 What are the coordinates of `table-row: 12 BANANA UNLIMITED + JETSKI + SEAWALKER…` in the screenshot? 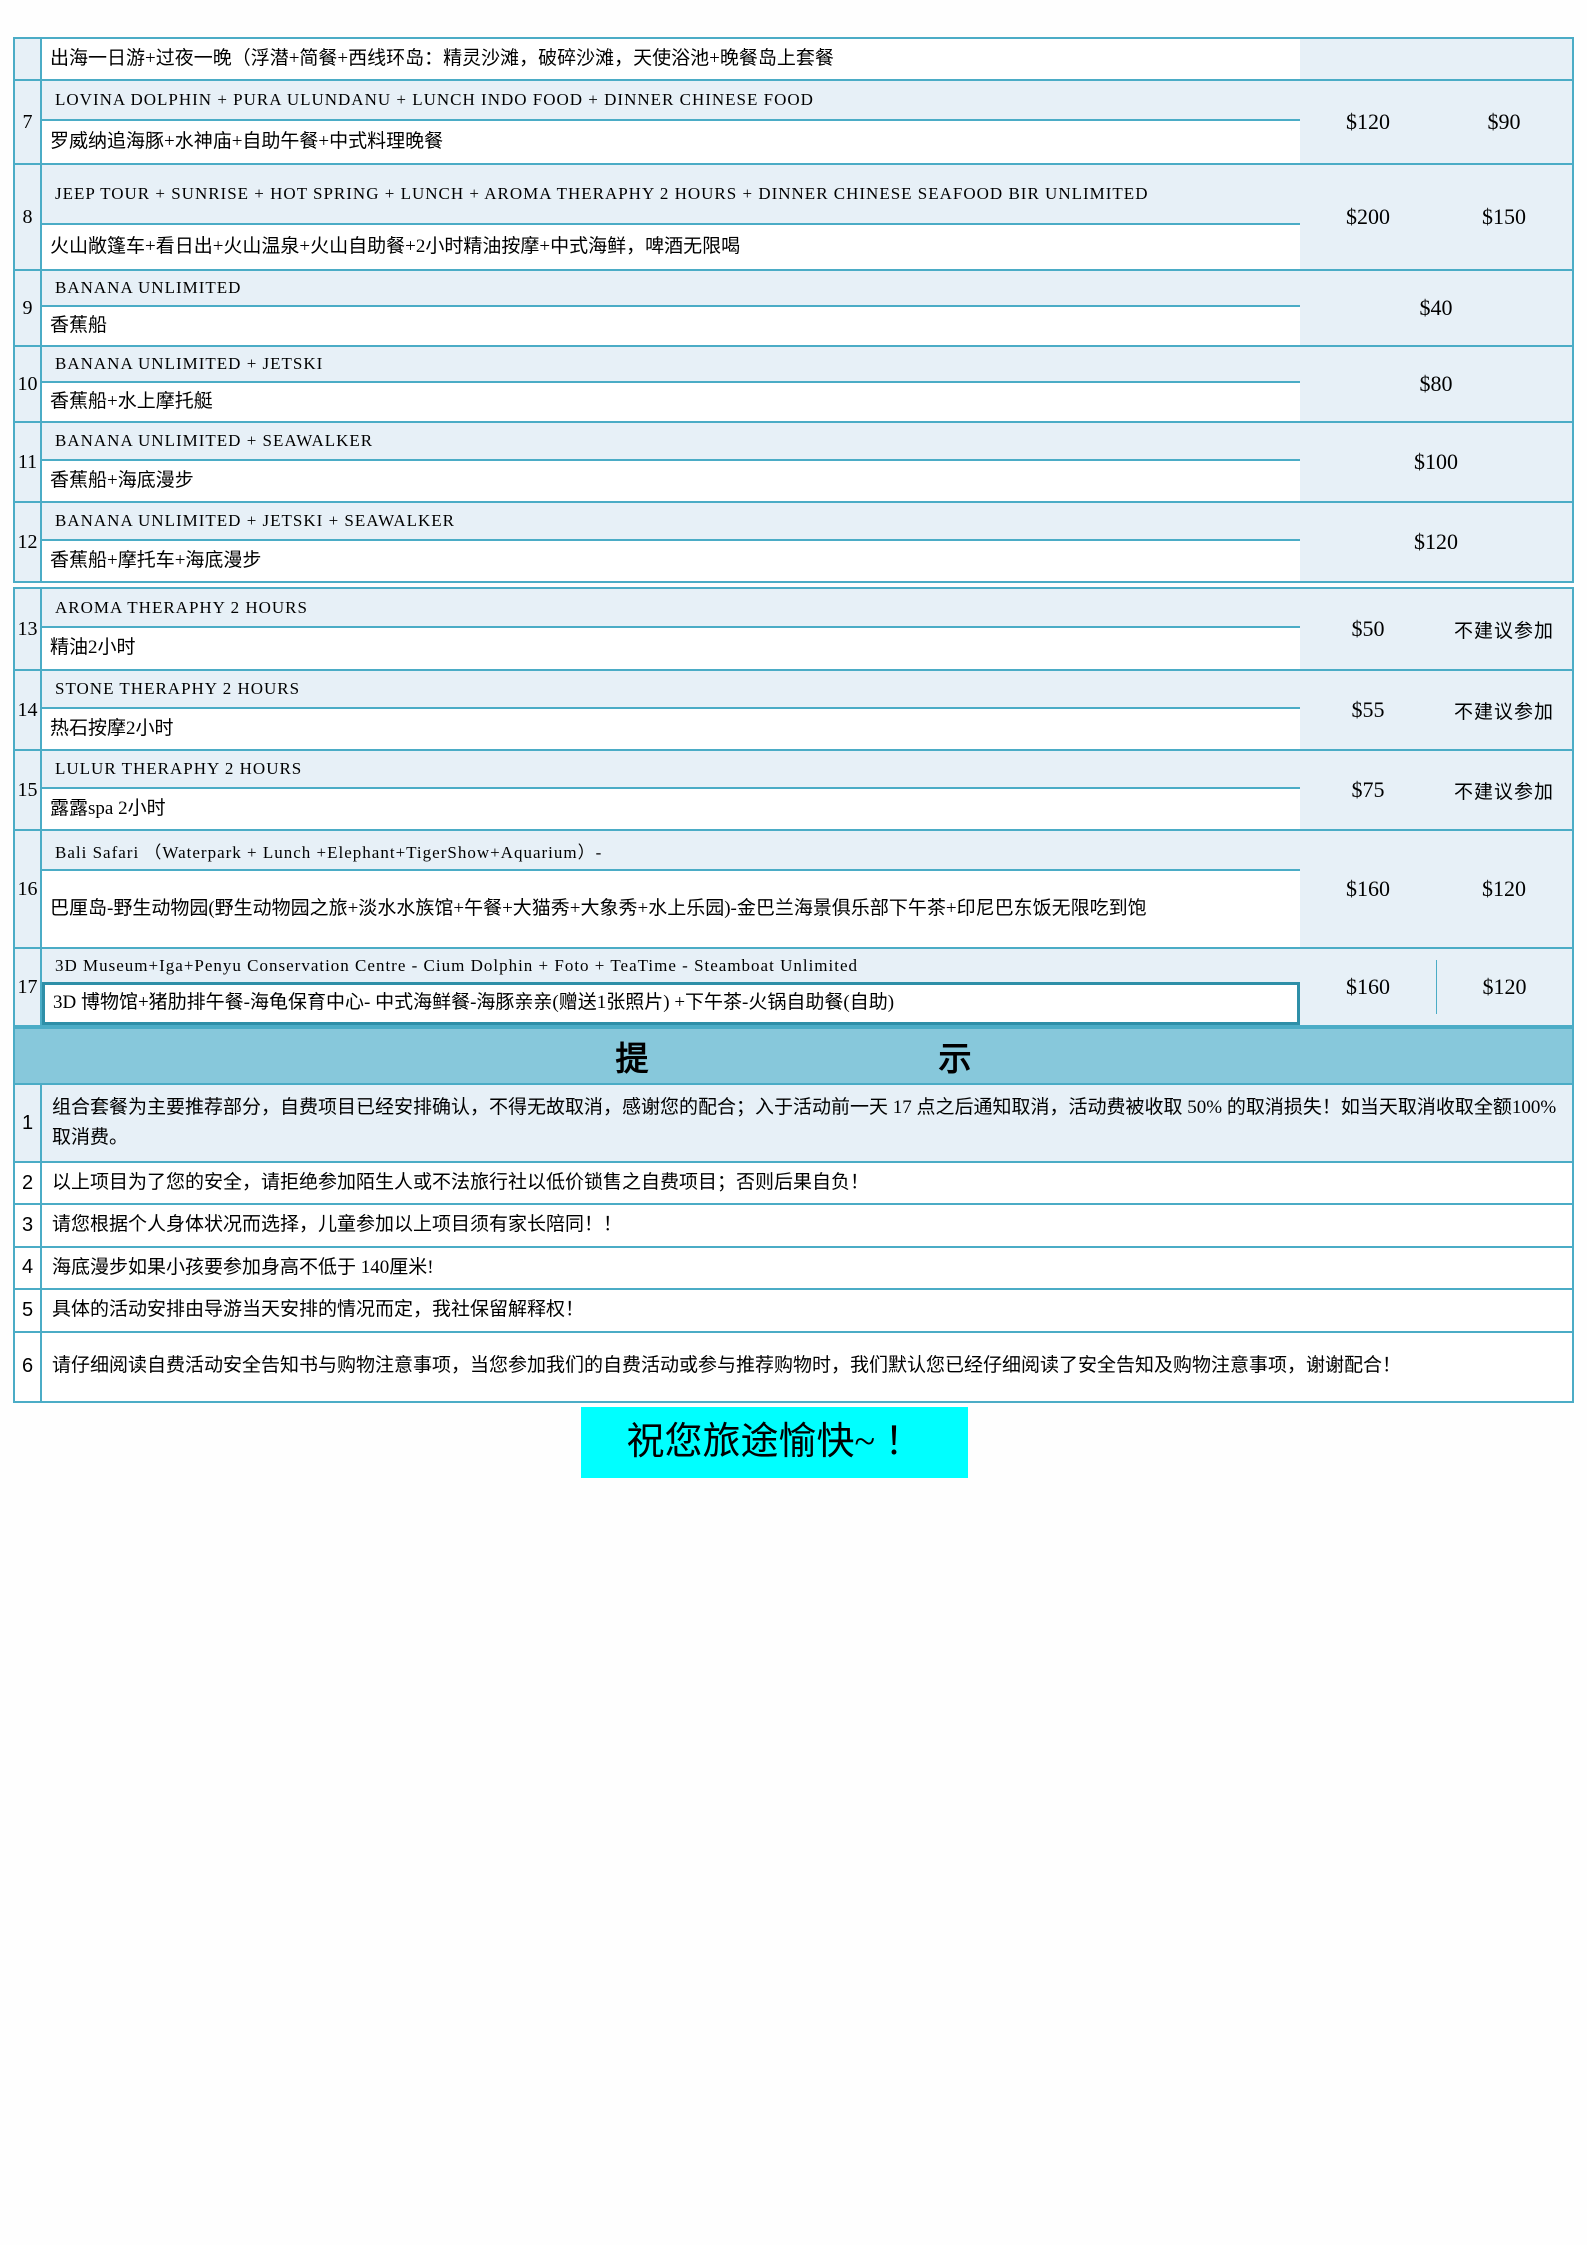 It's located at (793, 541).